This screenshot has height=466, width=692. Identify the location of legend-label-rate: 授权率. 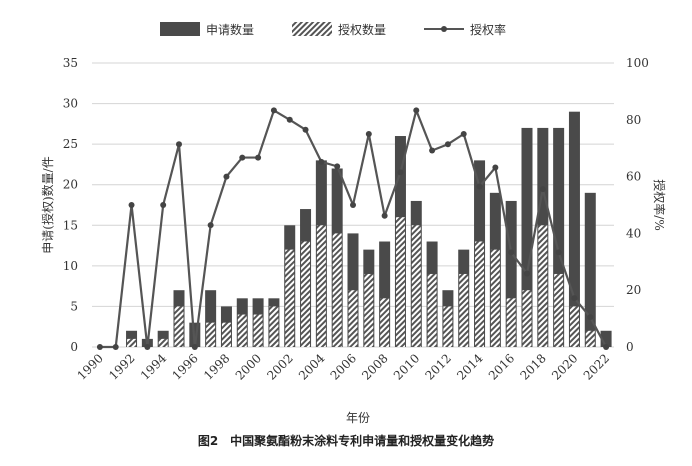
(488, 29).